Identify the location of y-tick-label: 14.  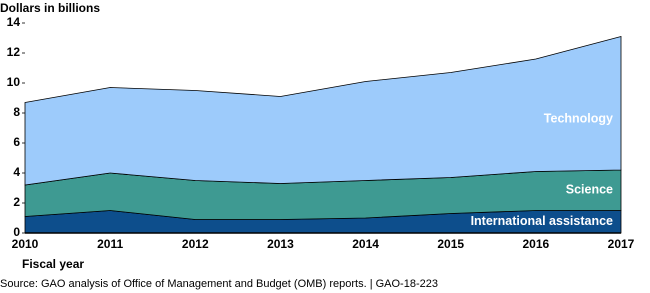
(14, 22).